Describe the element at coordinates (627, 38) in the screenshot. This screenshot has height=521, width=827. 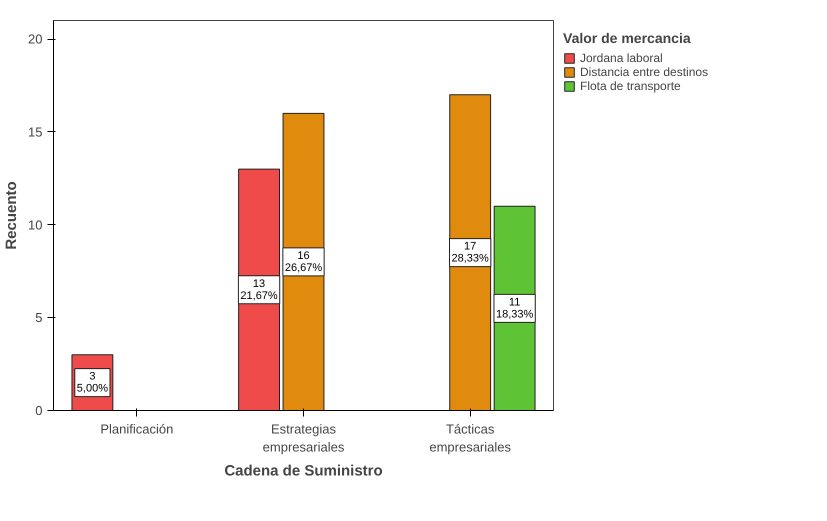
I see `legend-title: Valor de mercancia` at that location.